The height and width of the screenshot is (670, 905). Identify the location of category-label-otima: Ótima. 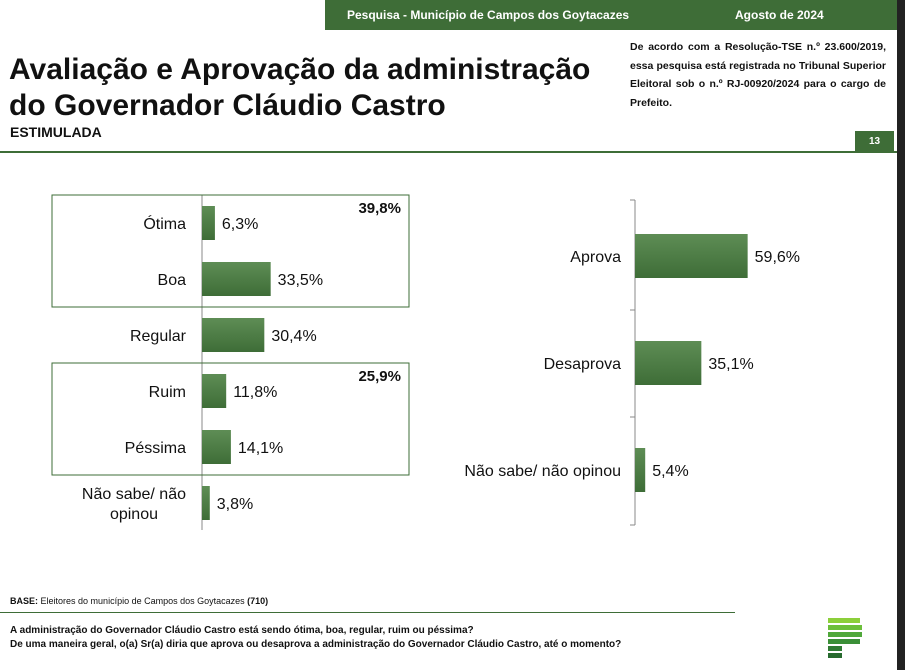
(164, 223).